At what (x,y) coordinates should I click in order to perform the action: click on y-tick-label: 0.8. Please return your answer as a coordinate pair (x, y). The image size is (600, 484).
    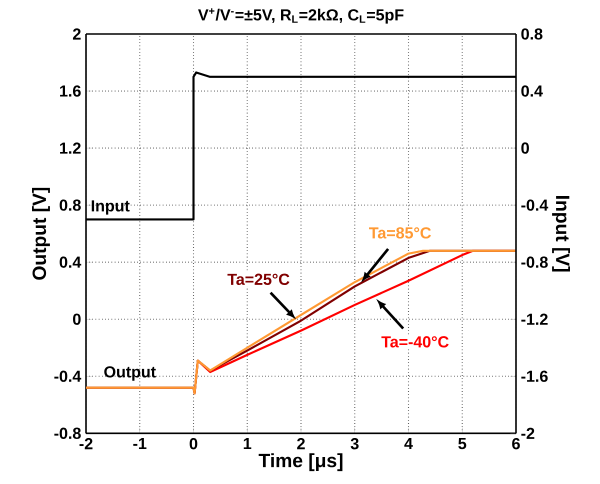
    Looking at the image, I should click on (70, 205).